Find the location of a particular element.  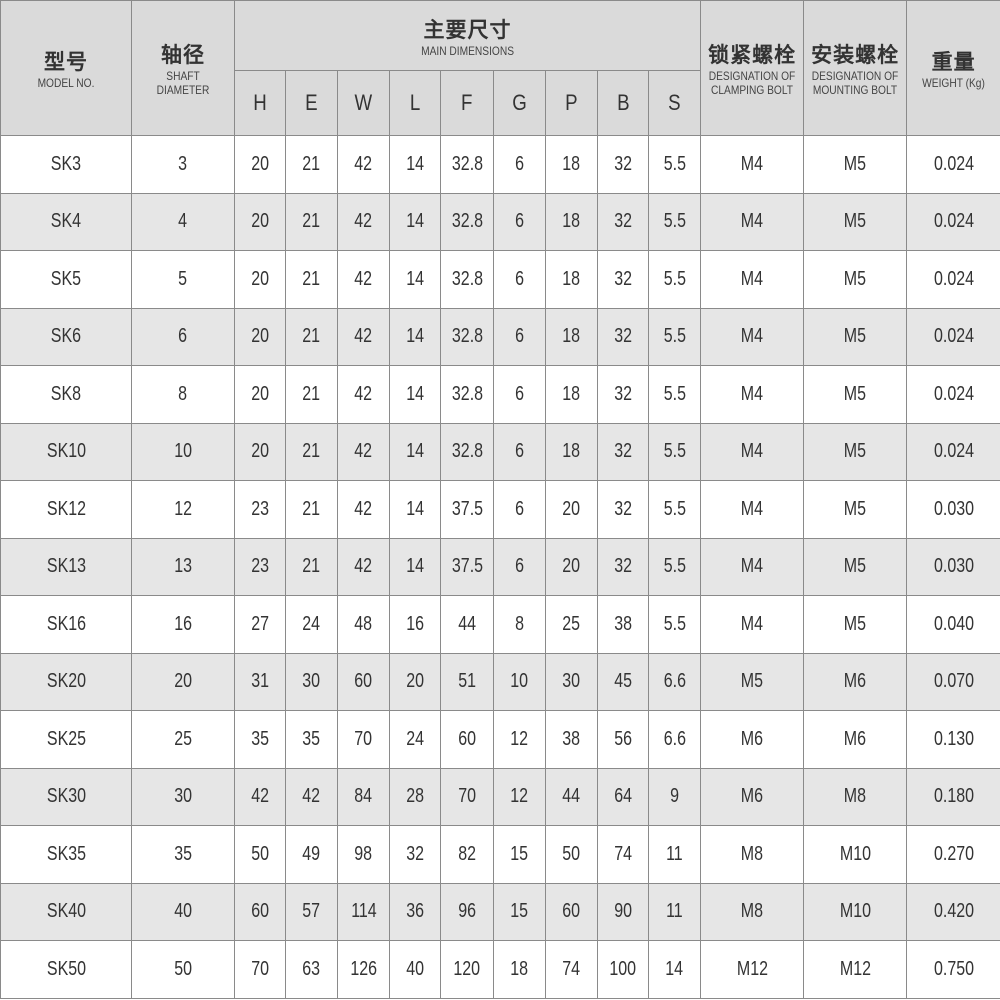

cell-h: 50 is located at coordinates (260, 854).